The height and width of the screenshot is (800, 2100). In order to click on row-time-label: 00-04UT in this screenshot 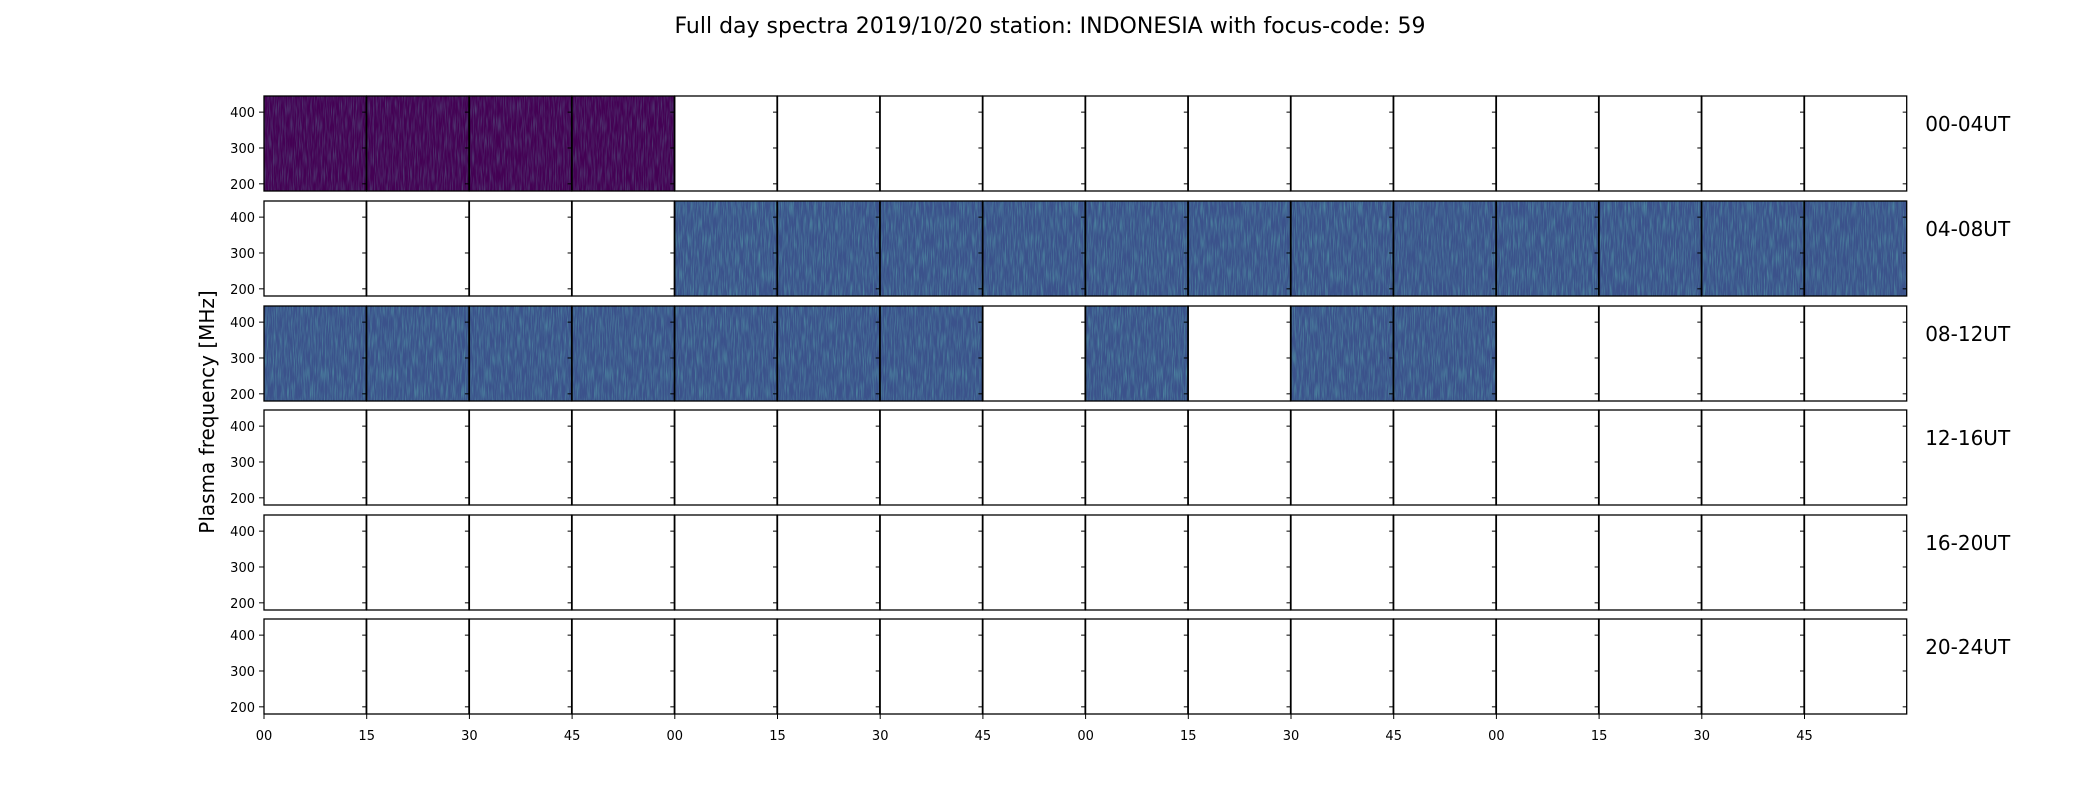, I will do `click(1968, 124)`.